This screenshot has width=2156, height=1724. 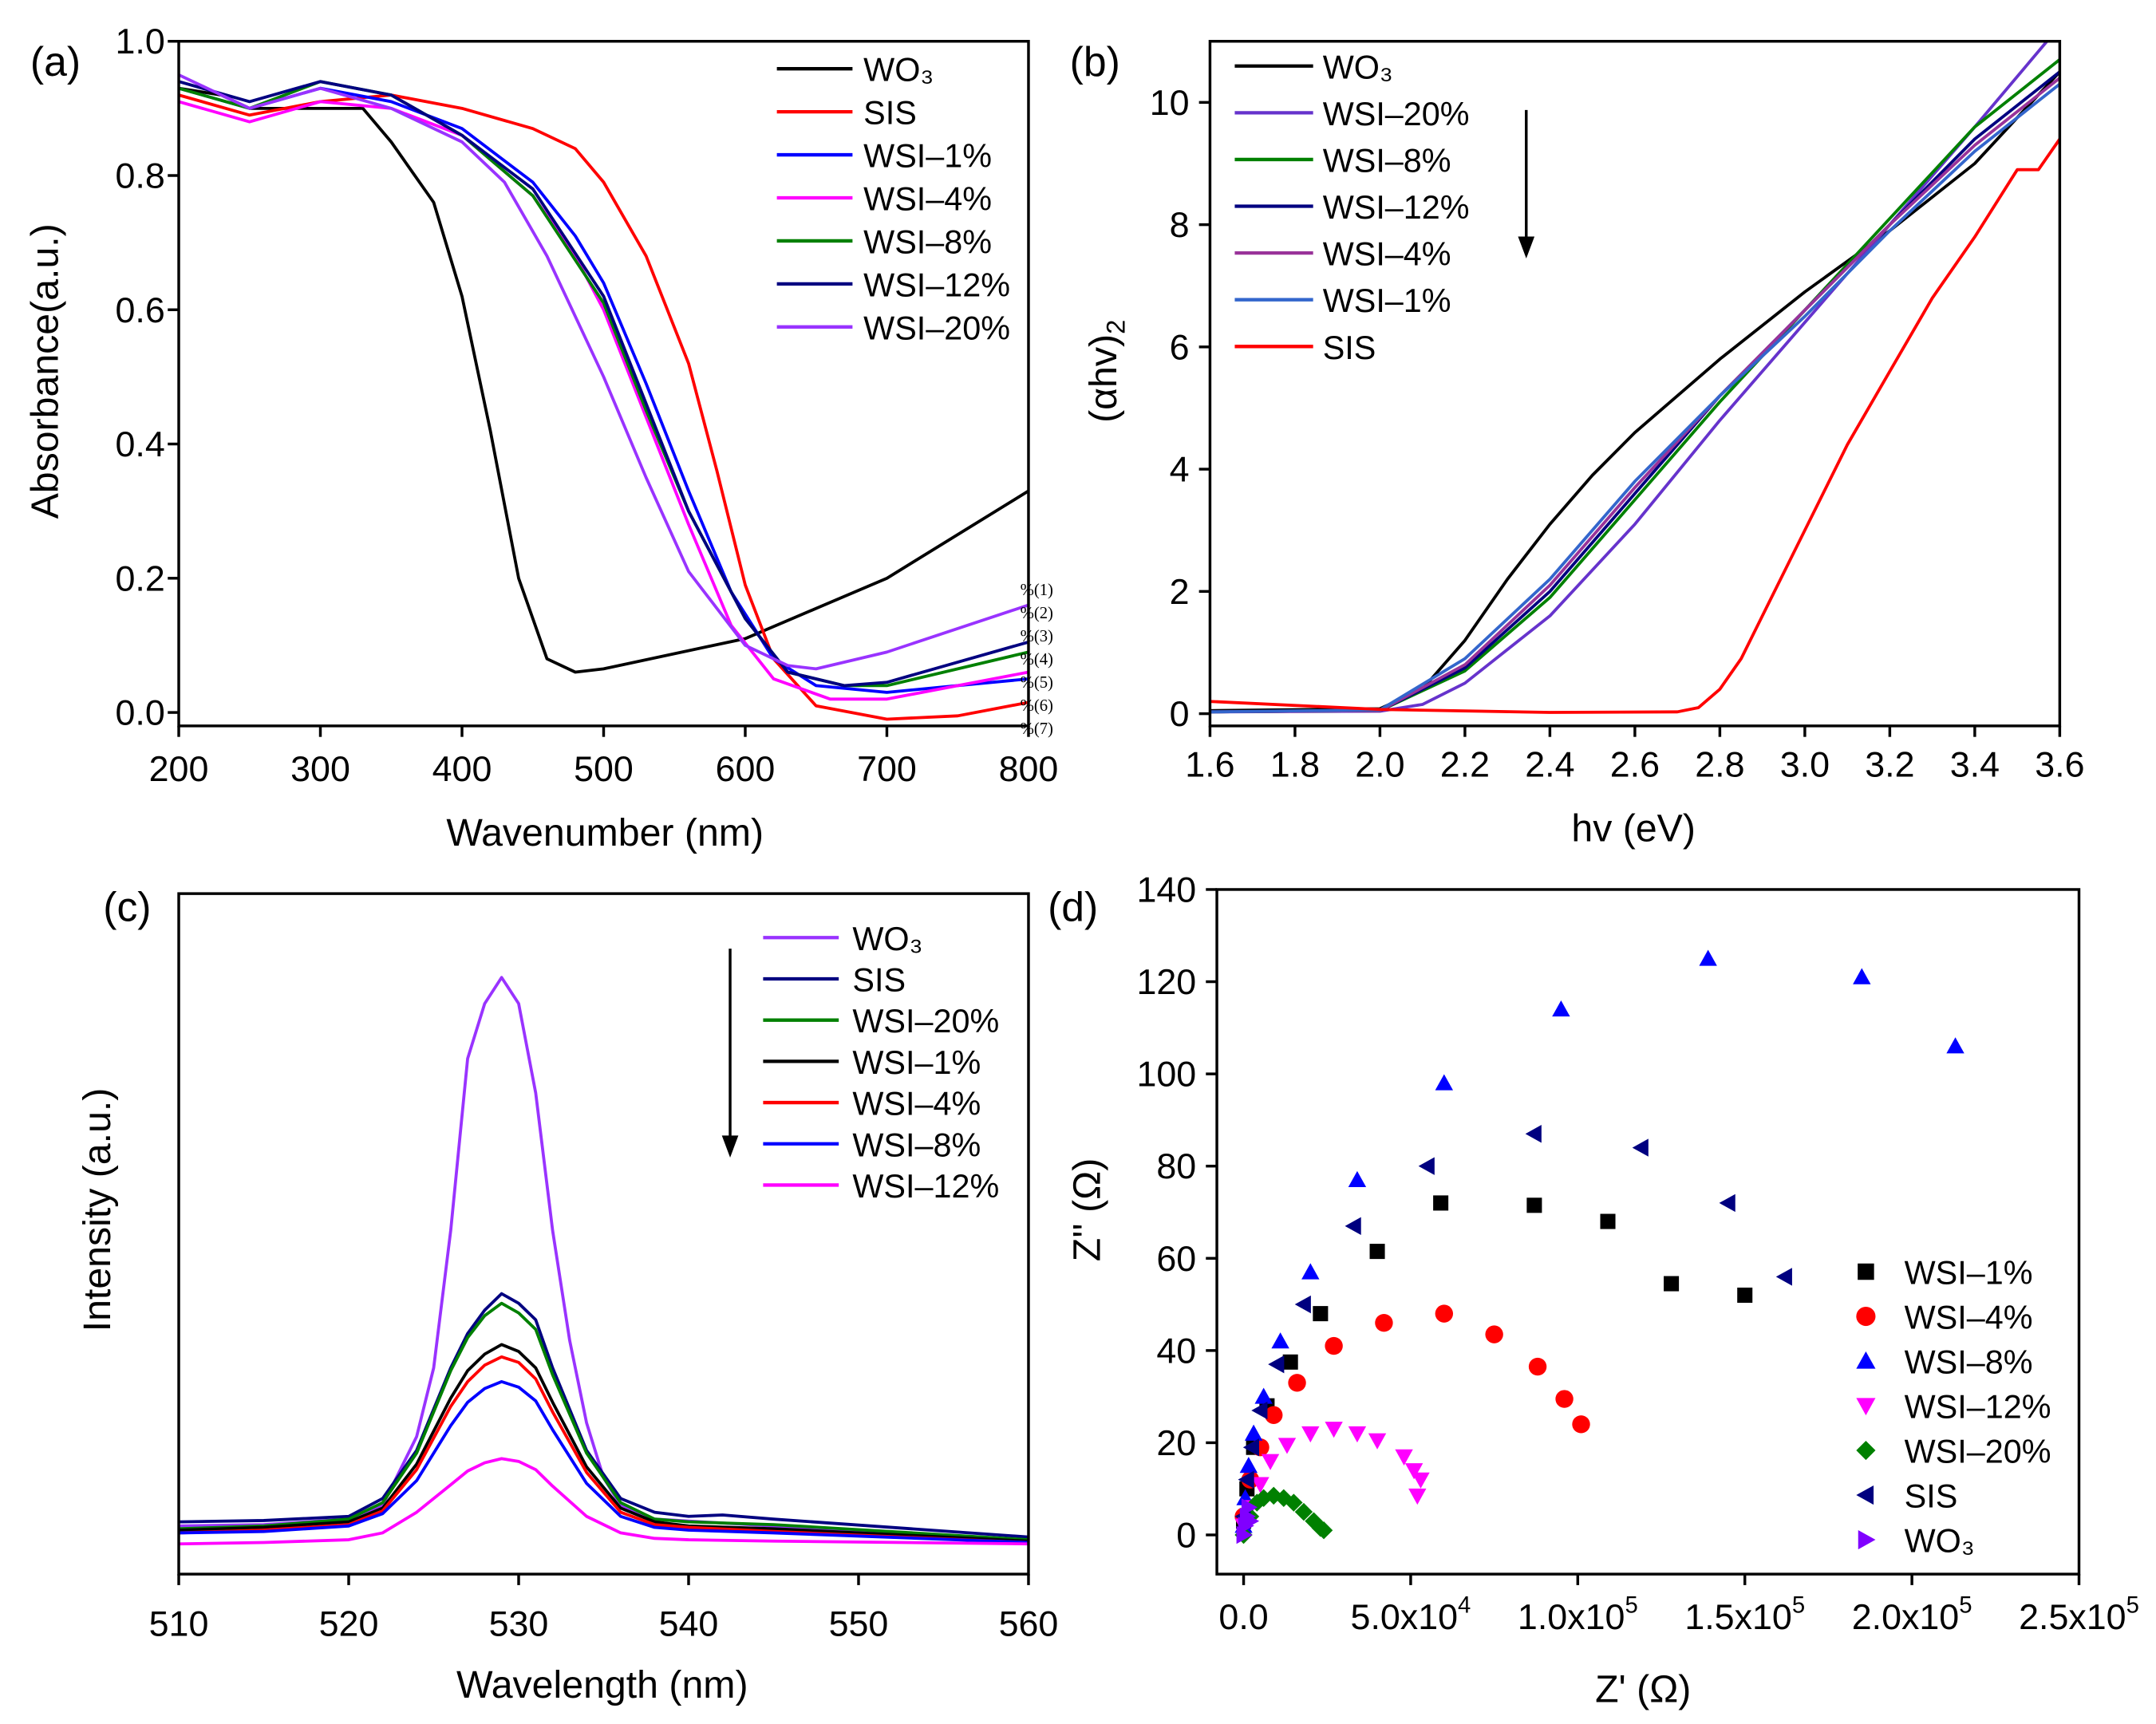 What do you see at coordinates (2059, 765) in the screenshot?
I see `x-tick-label: 3.6` at bounding box center [2059, 765].